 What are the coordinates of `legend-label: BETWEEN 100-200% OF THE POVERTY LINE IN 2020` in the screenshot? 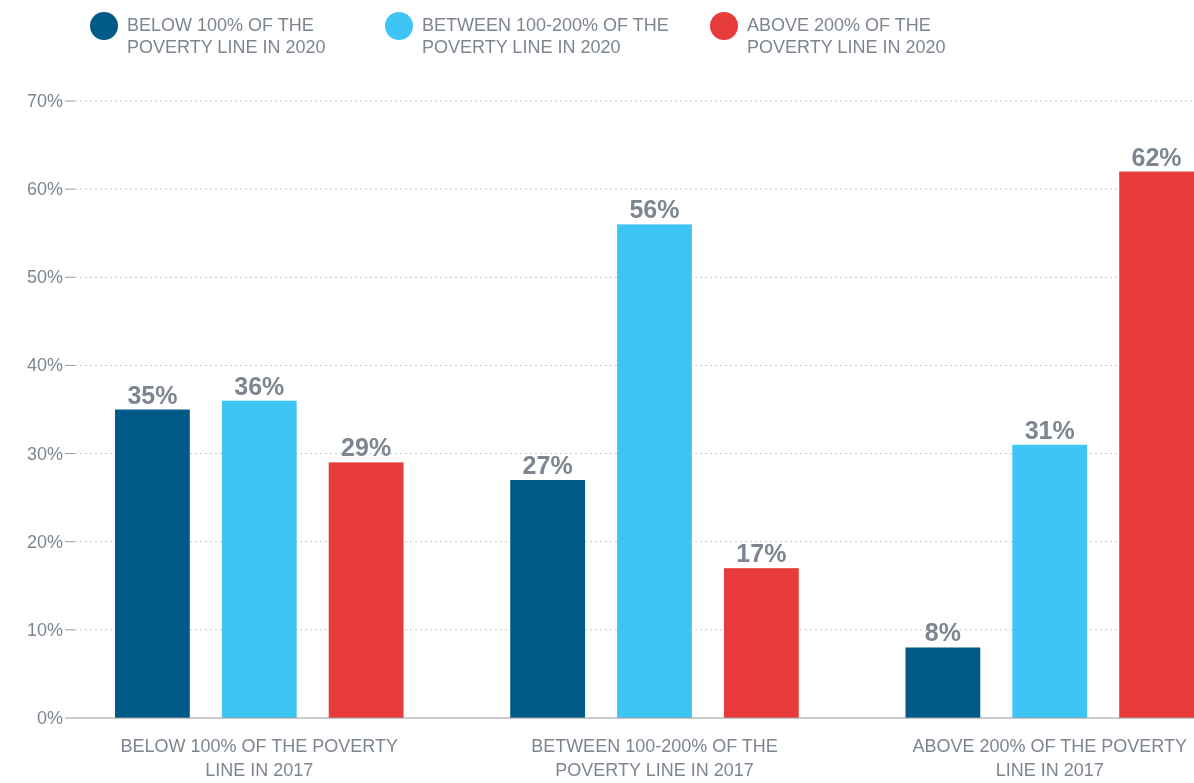 It's located at (545, 36).